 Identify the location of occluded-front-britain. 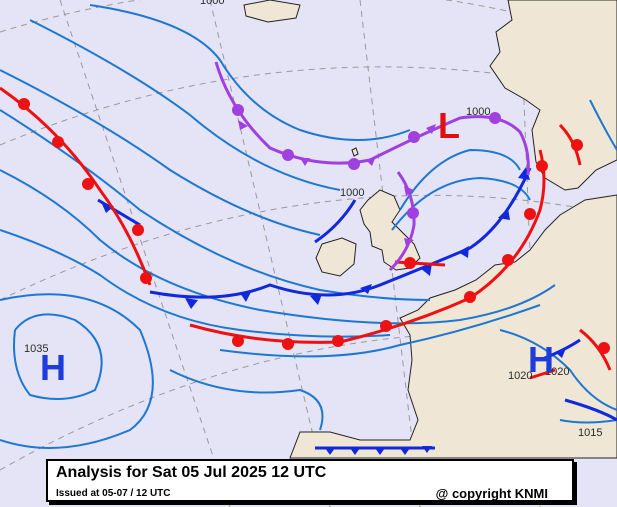
(402, 221).